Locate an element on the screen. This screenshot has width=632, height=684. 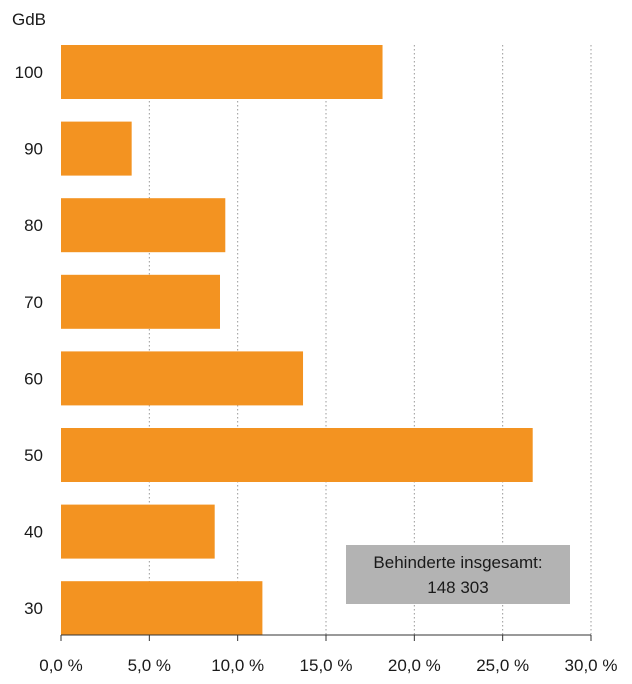
x-tick-label: 0,0 % is located at coordinates (60, 665).